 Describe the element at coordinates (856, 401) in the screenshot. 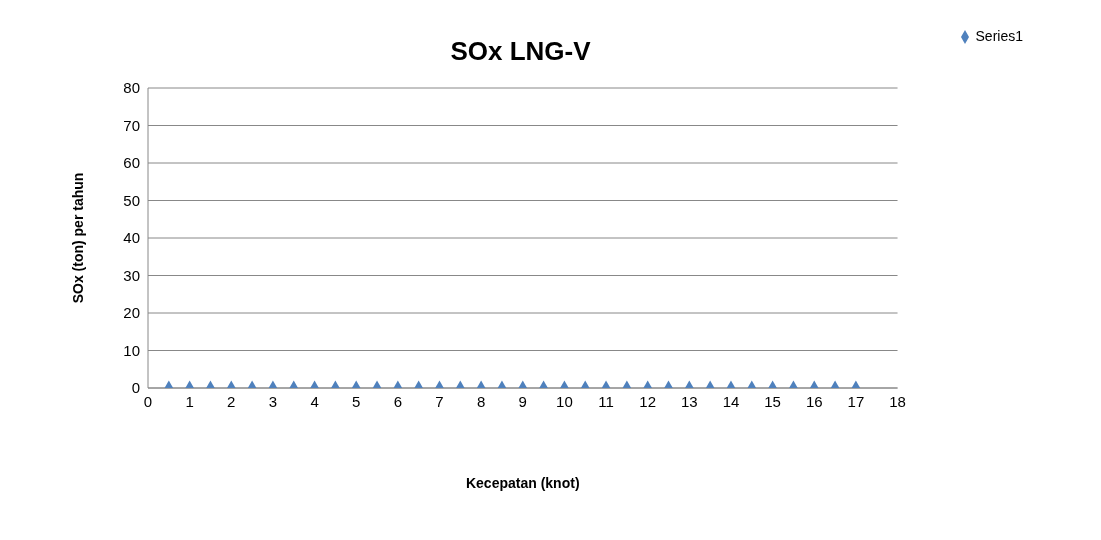

I see `x-tick-label: 17` at that location.